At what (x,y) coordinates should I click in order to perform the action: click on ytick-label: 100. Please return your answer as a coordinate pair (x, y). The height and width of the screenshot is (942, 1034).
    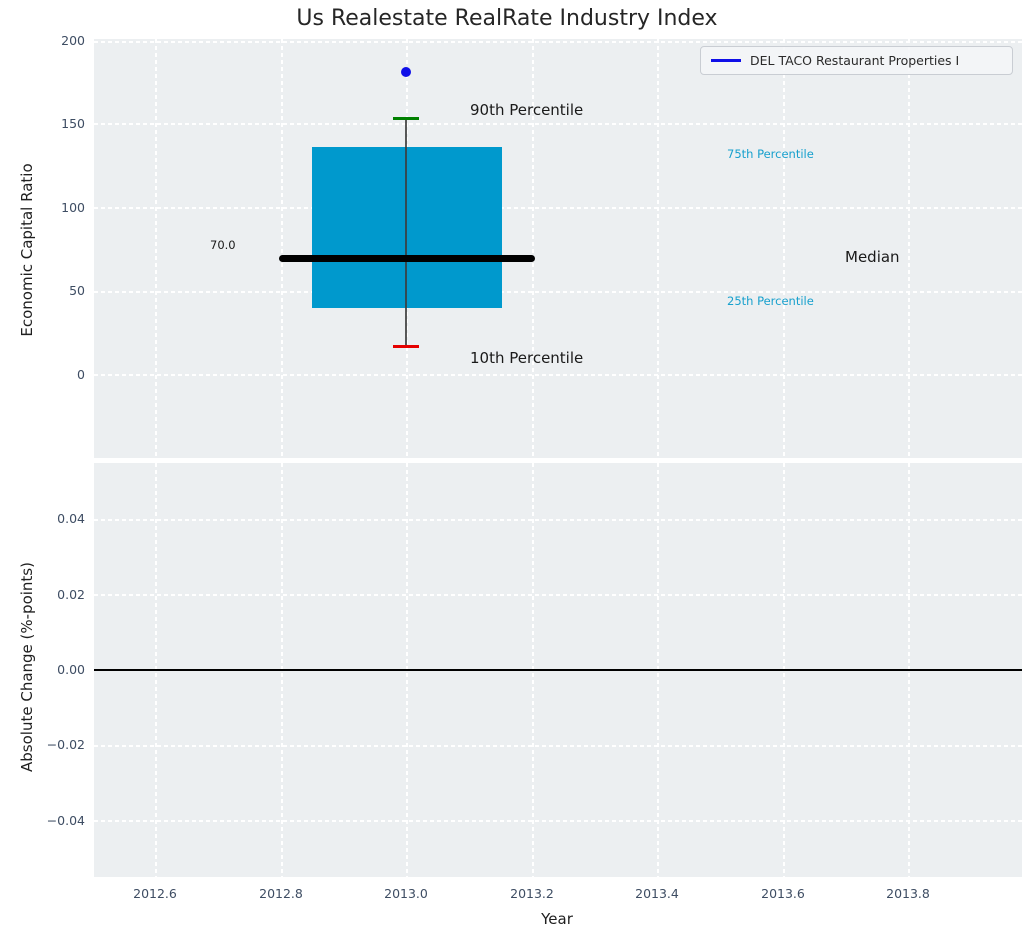
    Looking at the image, I should click on (73, 207).